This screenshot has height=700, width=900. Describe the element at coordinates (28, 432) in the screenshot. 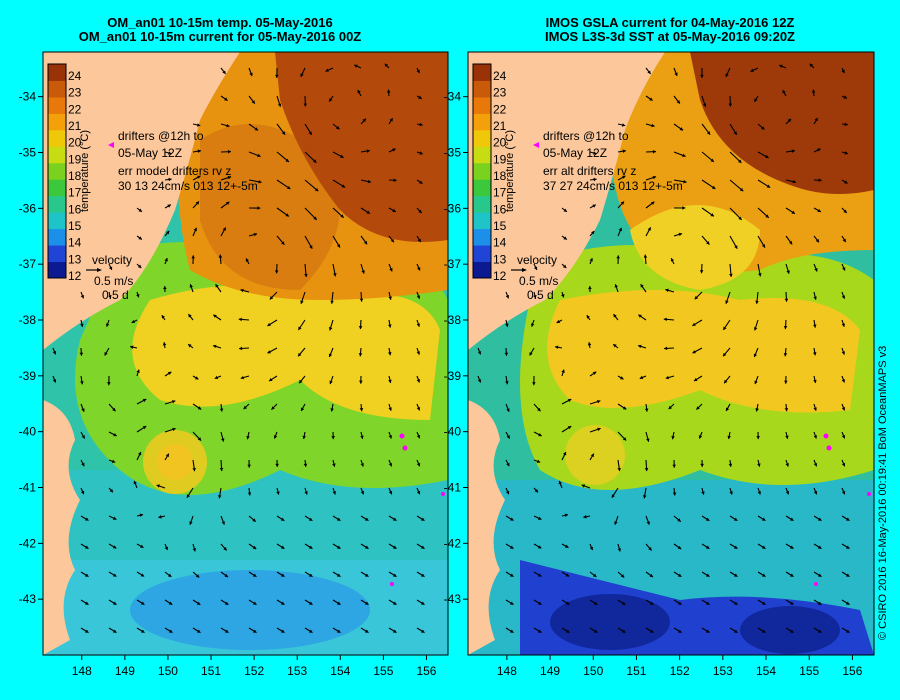

I see `lat-tick-label: -40` at that location.